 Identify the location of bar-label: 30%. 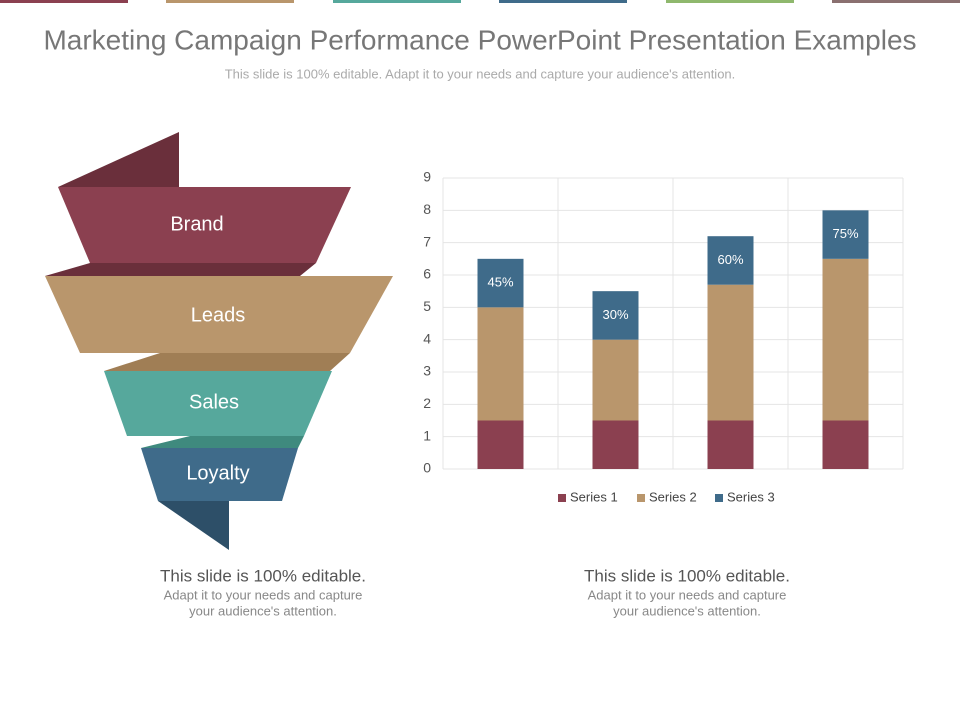
(615, 314).